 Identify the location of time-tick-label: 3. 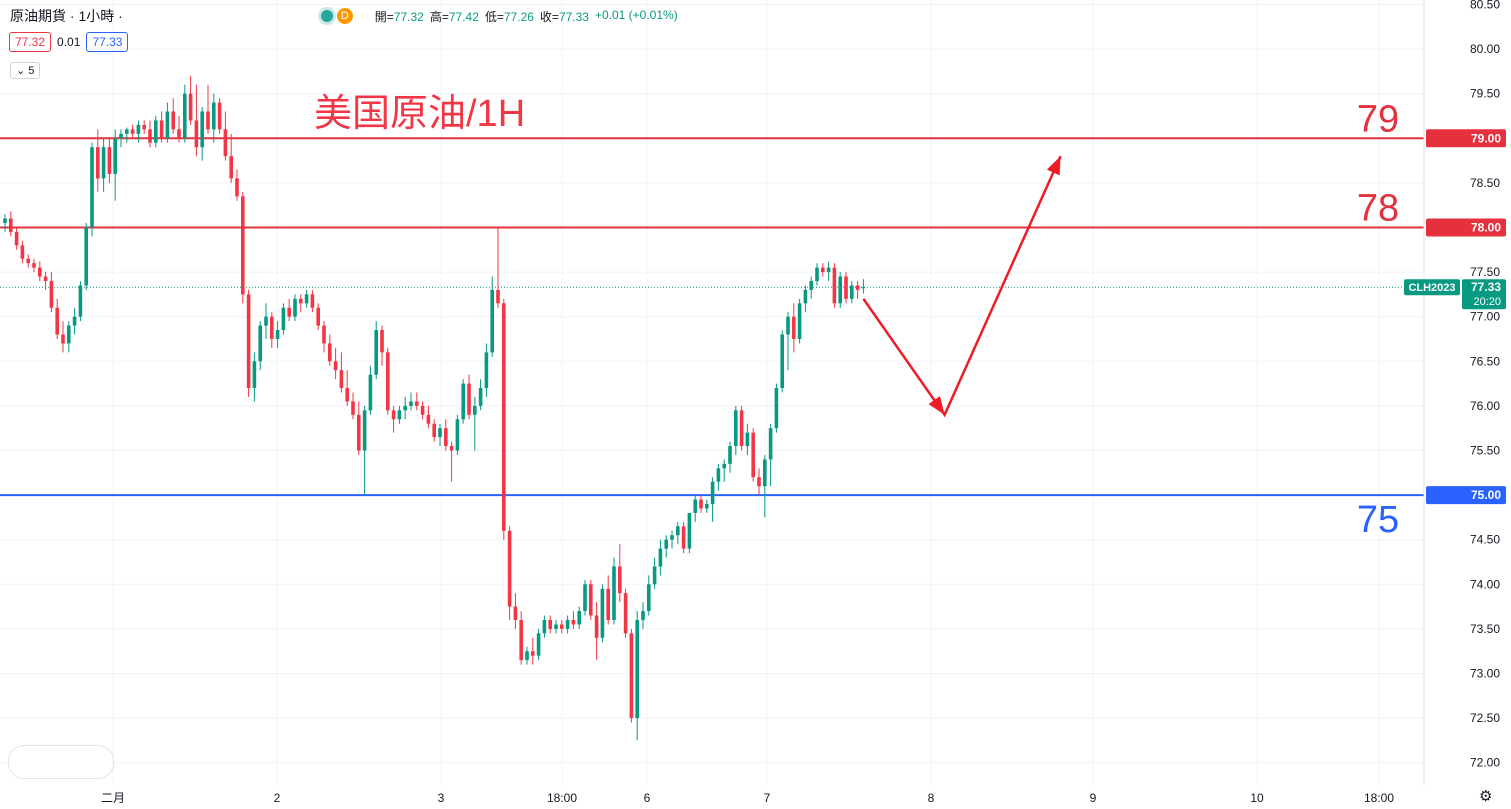
(441, 798).